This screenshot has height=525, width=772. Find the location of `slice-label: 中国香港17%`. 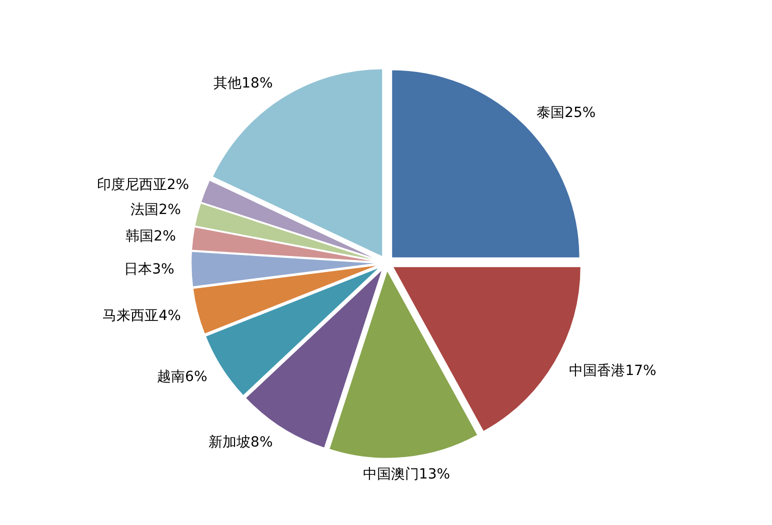

slice-label: 中国香港17% is located at coordinates (612, 371).